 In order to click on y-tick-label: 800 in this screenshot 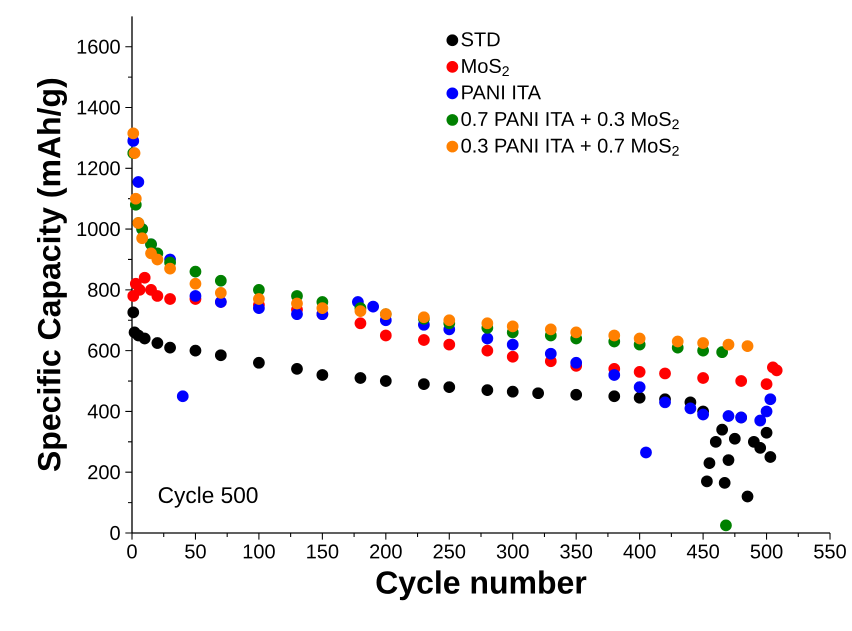, I will do `click(104, 289)`.